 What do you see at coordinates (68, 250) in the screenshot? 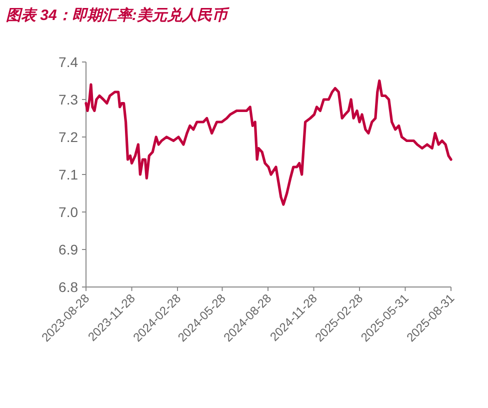
I see `y-tick-label: 6.9` at bounding box center [68, 250].